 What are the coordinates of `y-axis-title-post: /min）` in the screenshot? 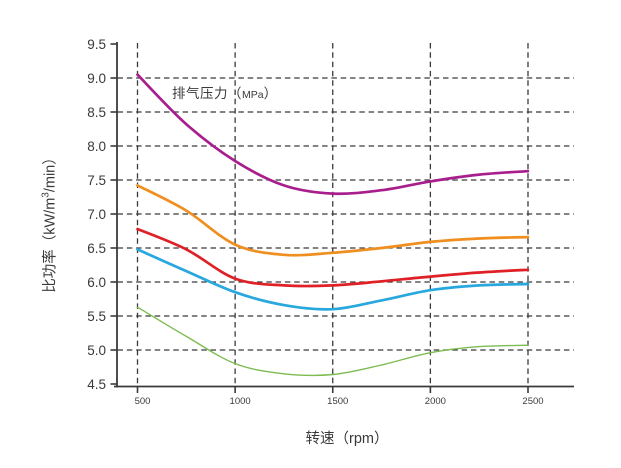 It's located at (50, 171).